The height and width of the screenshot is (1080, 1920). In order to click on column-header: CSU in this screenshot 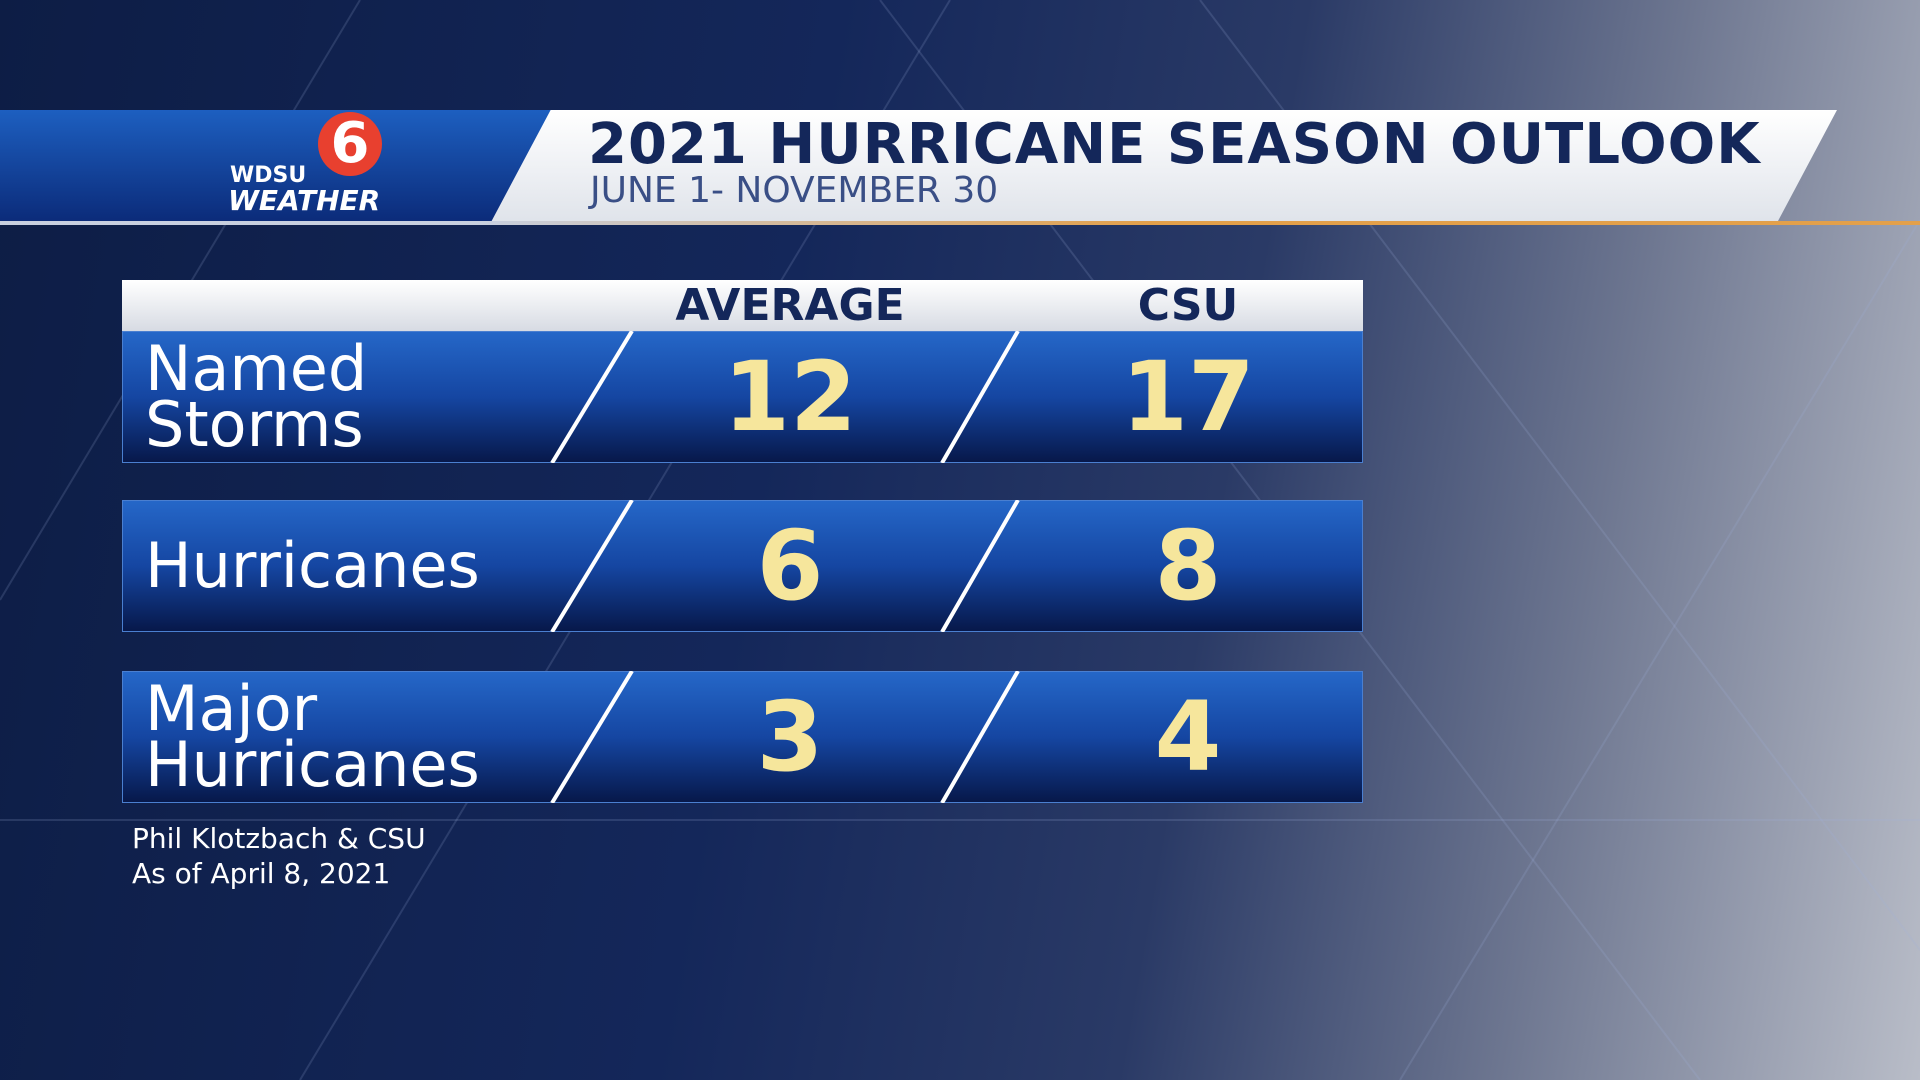, I will do `click(1188, 305)`.